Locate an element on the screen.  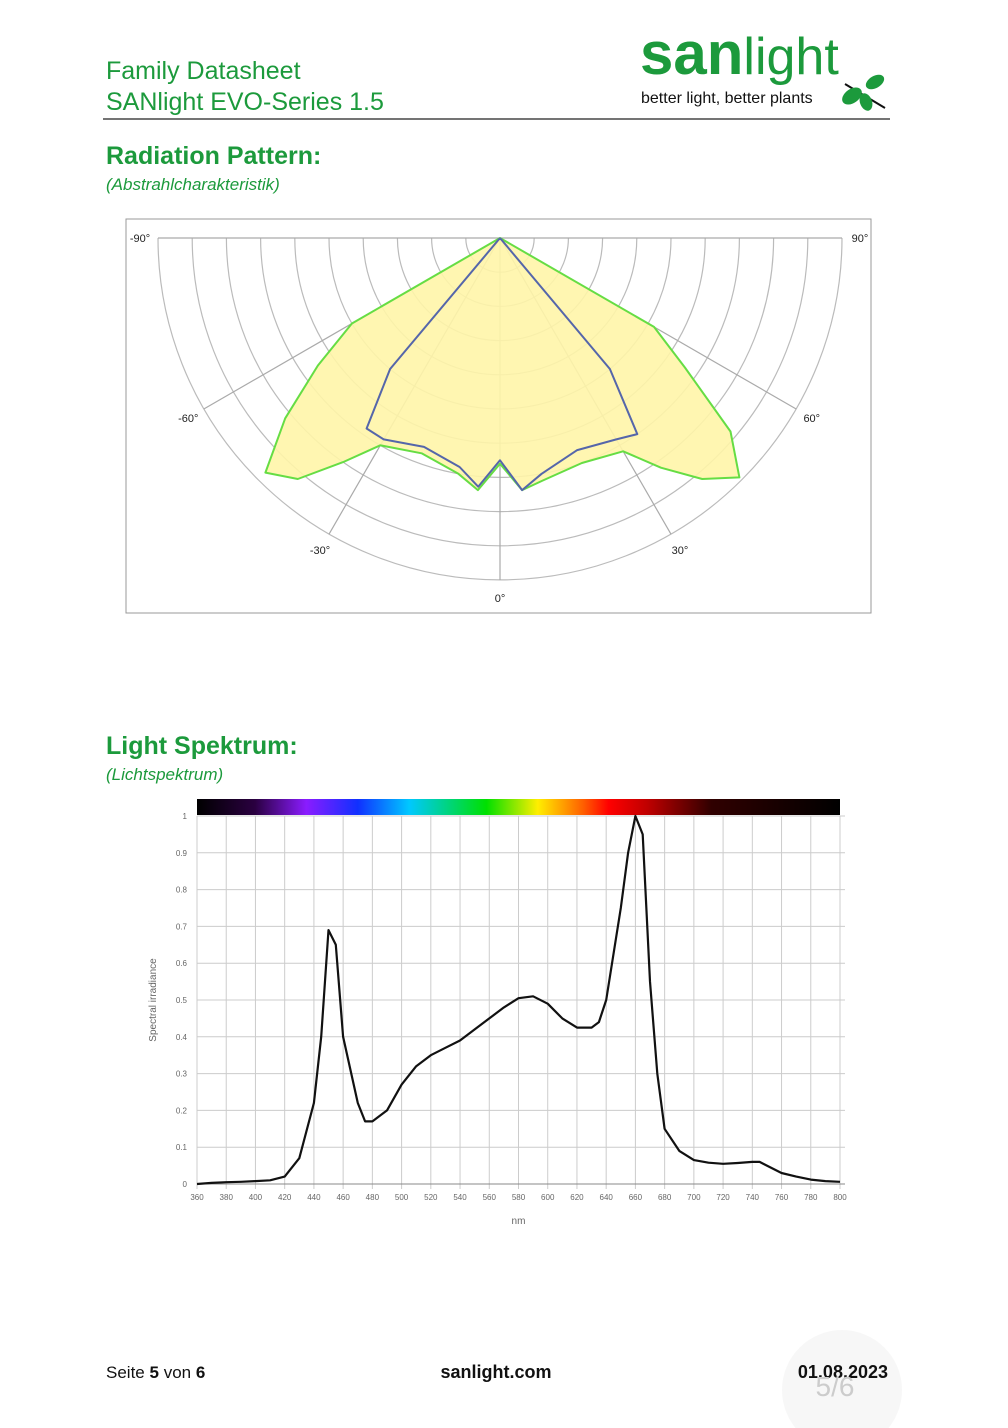
logo: sanlight is located at coordinates (739, 53).